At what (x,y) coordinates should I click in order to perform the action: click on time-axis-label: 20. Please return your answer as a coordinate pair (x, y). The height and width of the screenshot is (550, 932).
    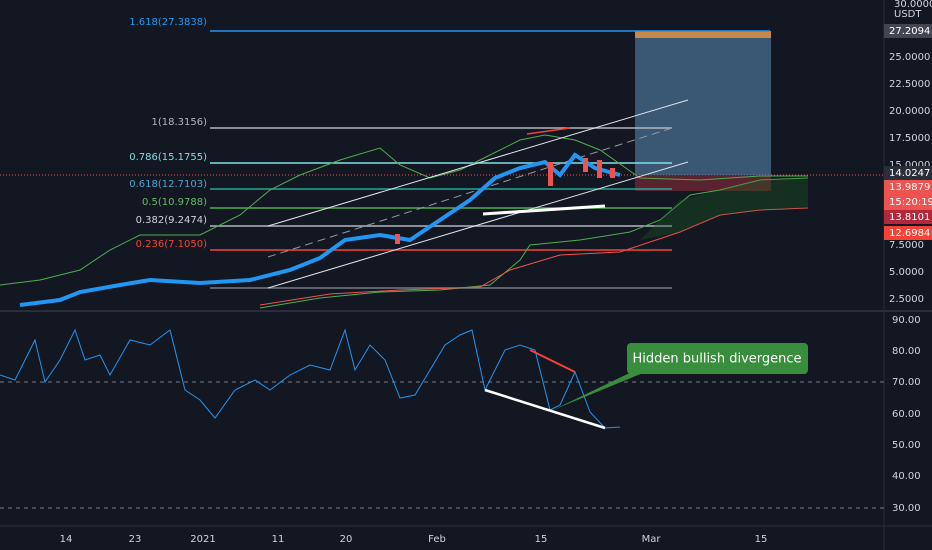
    Looking at the image, I should click on (346, 539).